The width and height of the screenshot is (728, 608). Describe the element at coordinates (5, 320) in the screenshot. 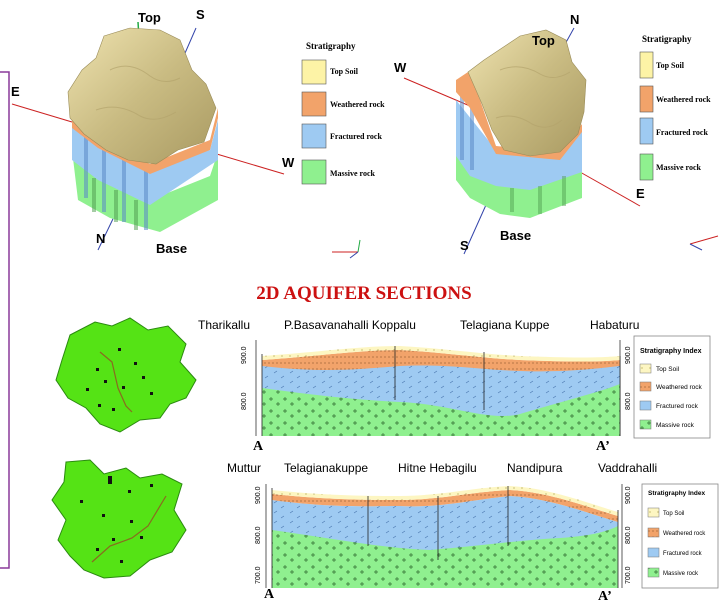

I see `side-bracket` at that location.